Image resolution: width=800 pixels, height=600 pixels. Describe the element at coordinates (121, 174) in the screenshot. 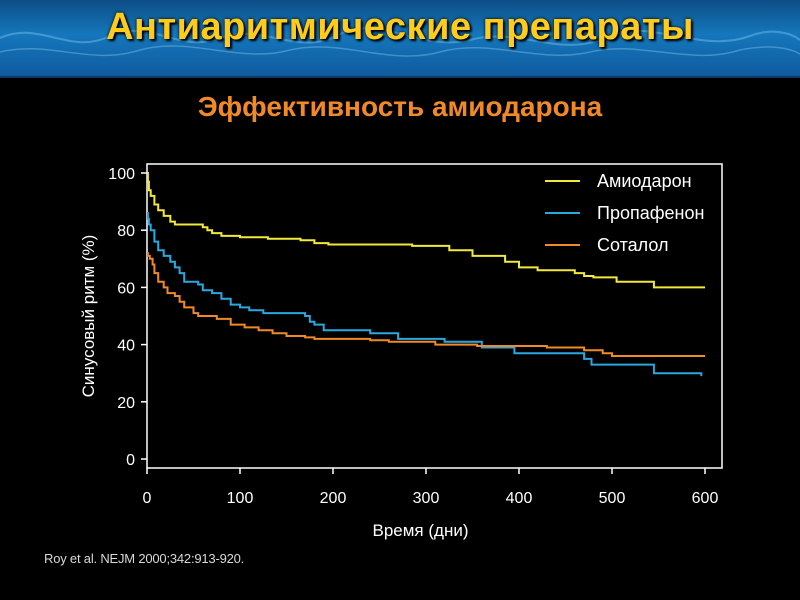

I see `y-tick-label: 100` at that location.